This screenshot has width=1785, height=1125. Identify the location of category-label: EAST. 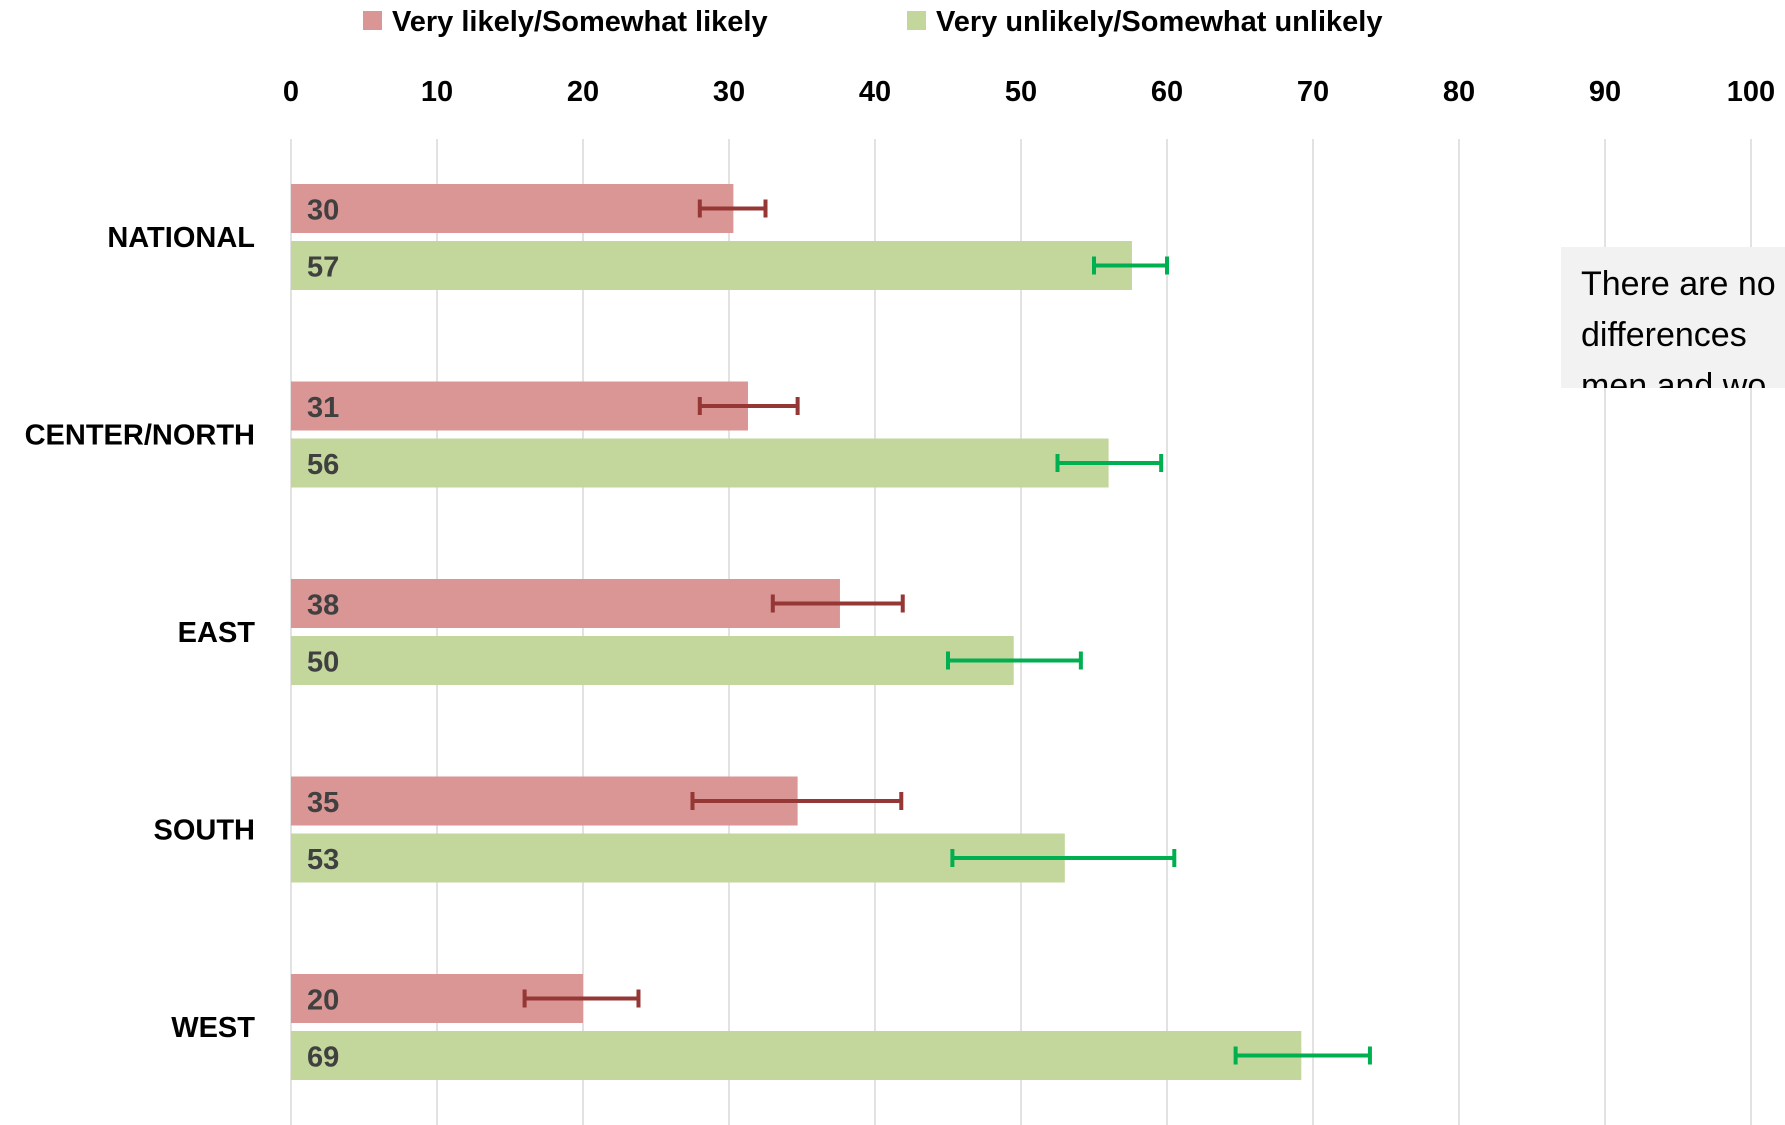
(217, 633).